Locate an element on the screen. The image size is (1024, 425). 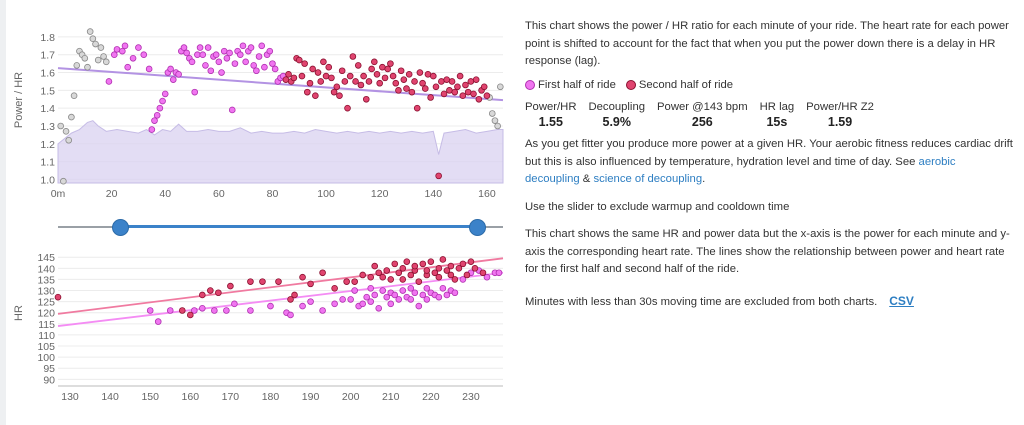
legend-second-half: Second half of ride is located at coordinates (679, 86).